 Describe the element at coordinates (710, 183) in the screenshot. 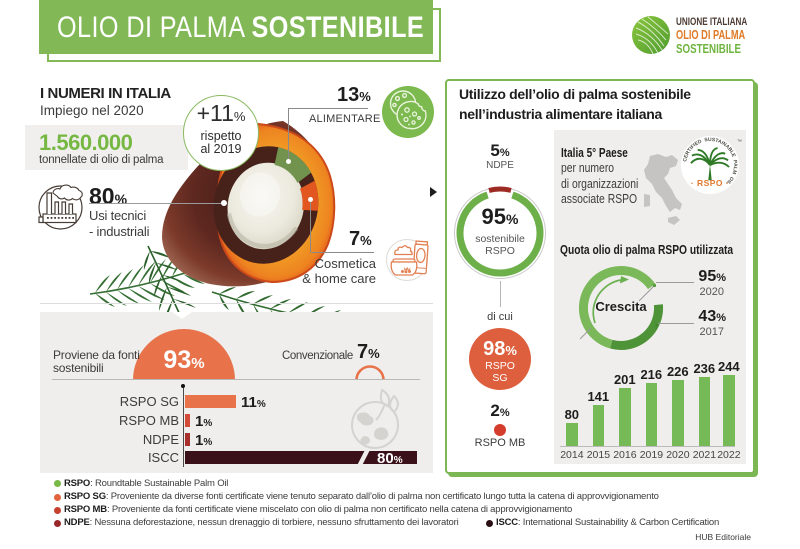

I see `svg-text: · RSPO ·` at that location.